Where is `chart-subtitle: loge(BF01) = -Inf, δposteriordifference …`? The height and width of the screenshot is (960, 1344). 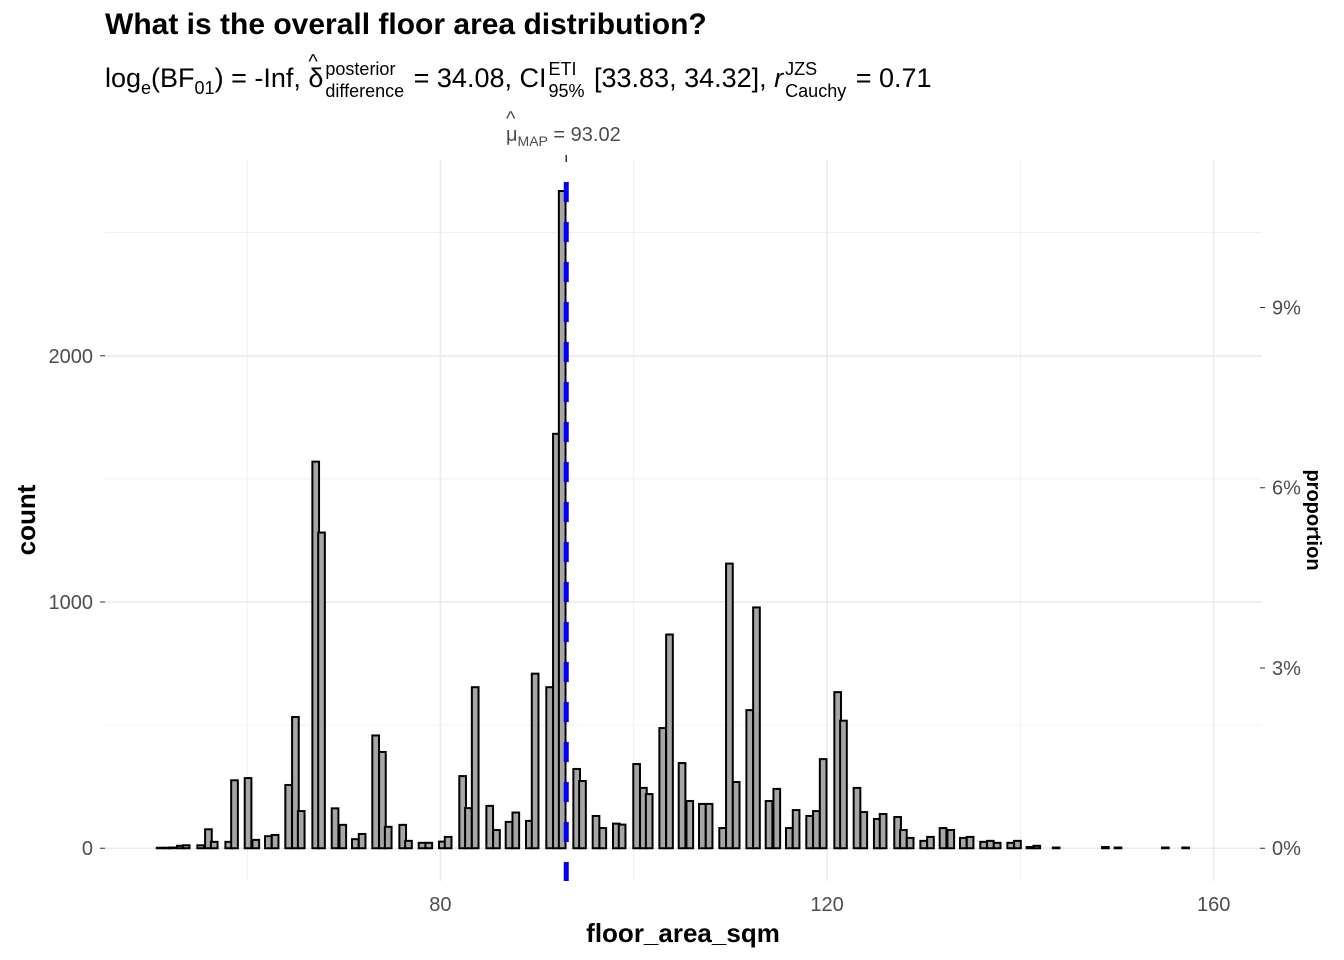 chart-subtitle: loge(BF01) = -Inf, δposteriordifference … is located at coordinates (518, 75).